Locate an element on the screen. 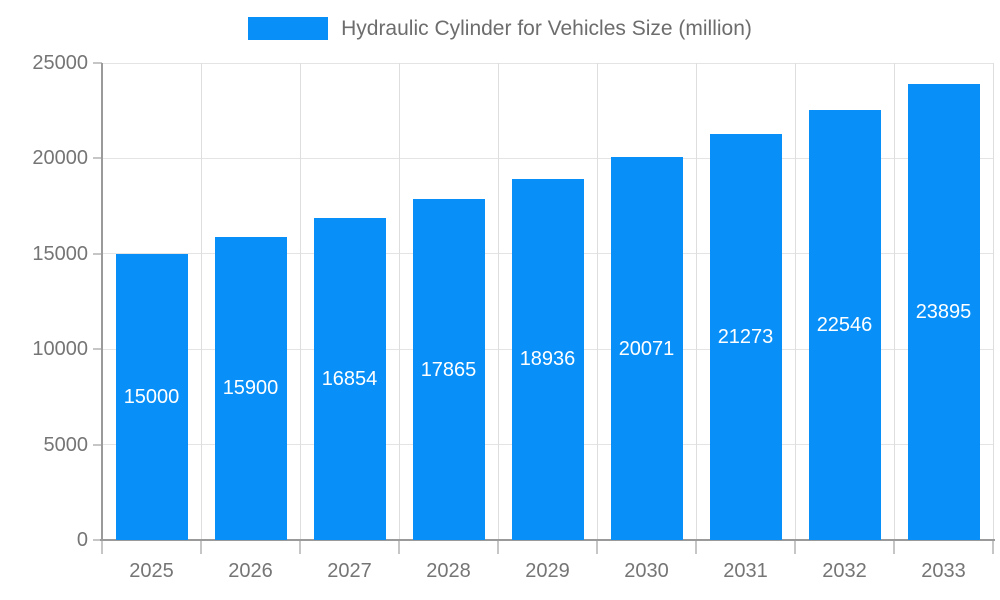  y-axis-tick-label: 15000 is located at coordinates (60, 253).